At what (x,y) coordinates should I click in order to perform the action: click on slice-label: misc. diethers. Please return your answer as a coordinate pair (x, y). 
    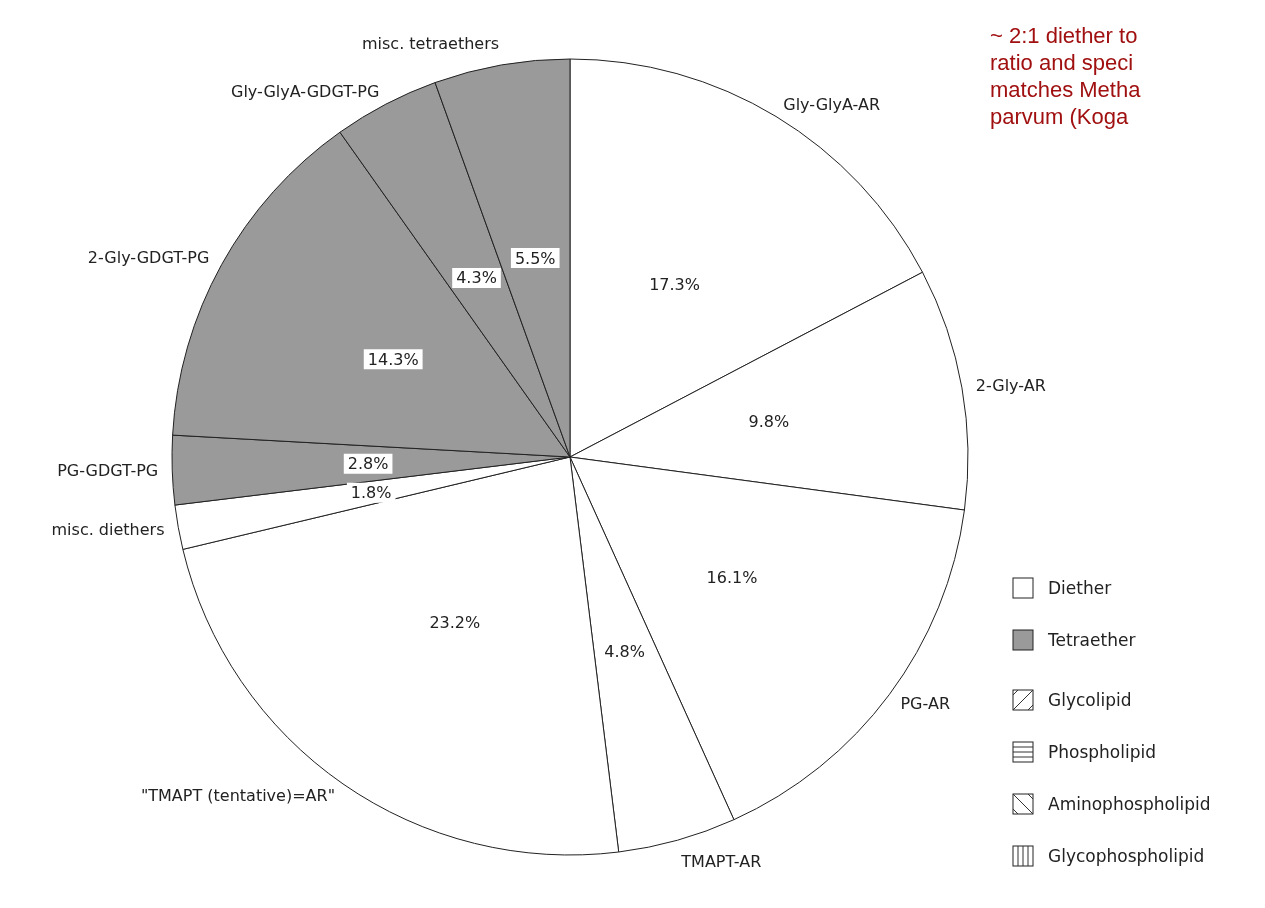
    Looking at the image, I should click on (108, 530).